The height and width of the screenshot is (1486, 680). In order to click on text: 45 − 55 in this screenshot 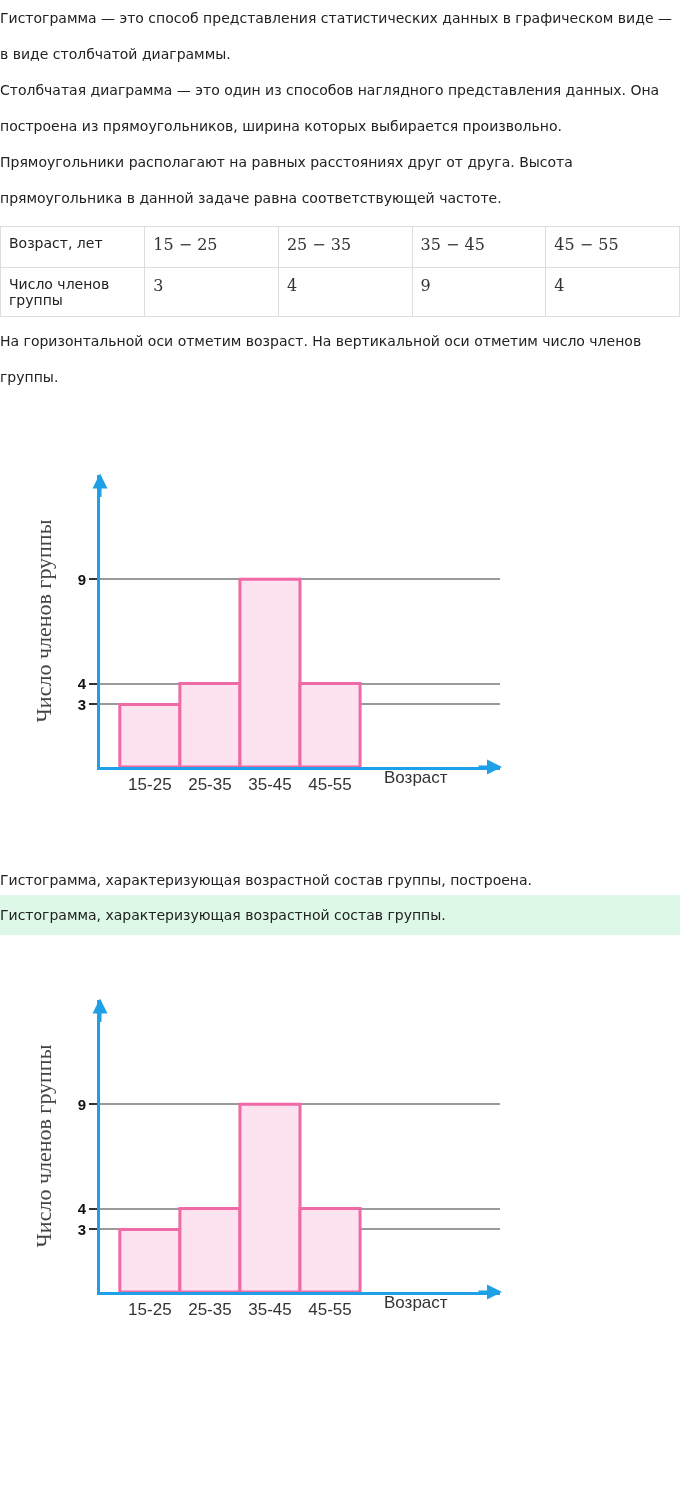, I will do `click(612, 247)`.